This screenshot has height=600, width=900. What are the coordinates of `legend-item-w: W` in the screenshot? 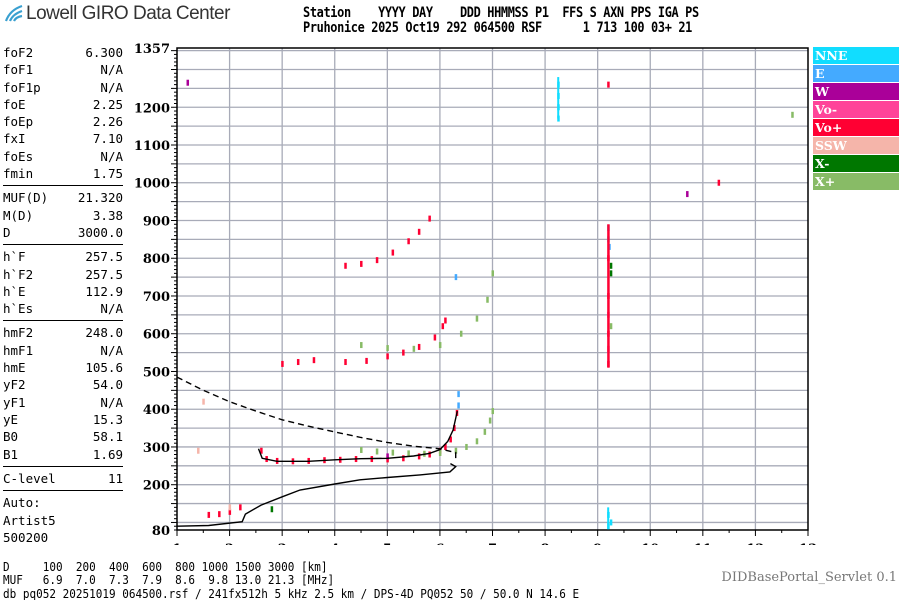 It's located at (856, 91).